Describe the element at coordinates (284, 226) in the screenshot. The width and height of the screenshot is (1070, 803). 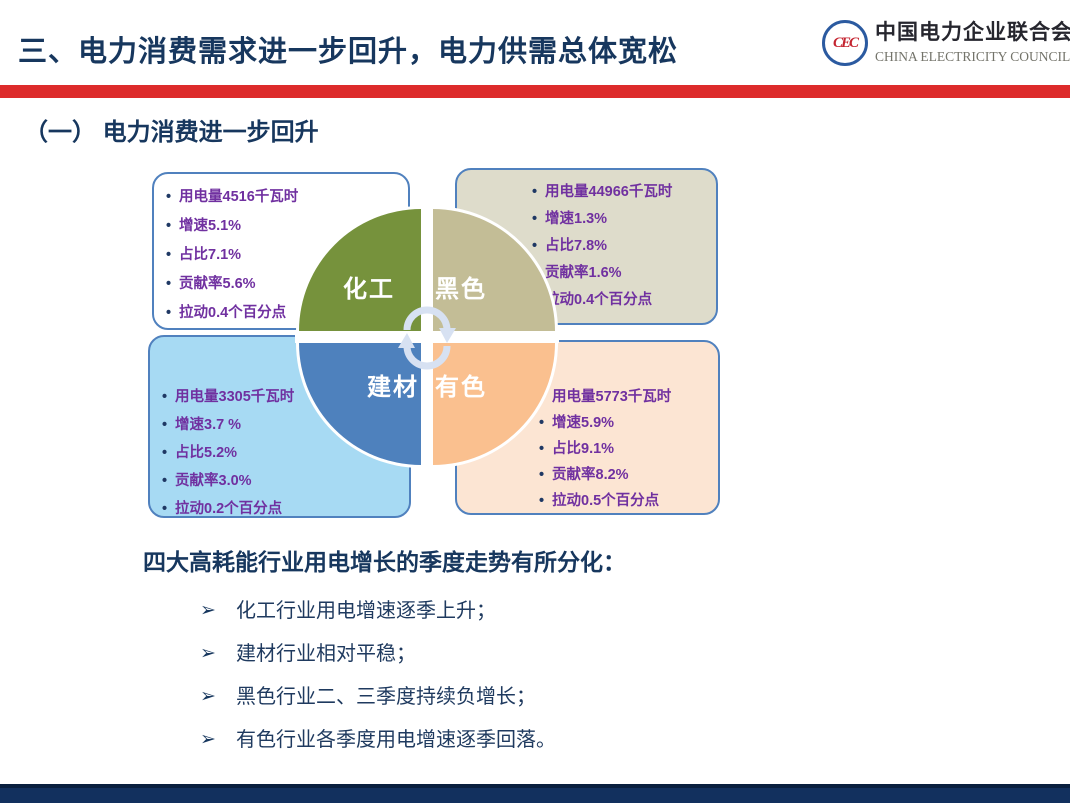
I see `stat-item: • 增速5.1%` at that location.